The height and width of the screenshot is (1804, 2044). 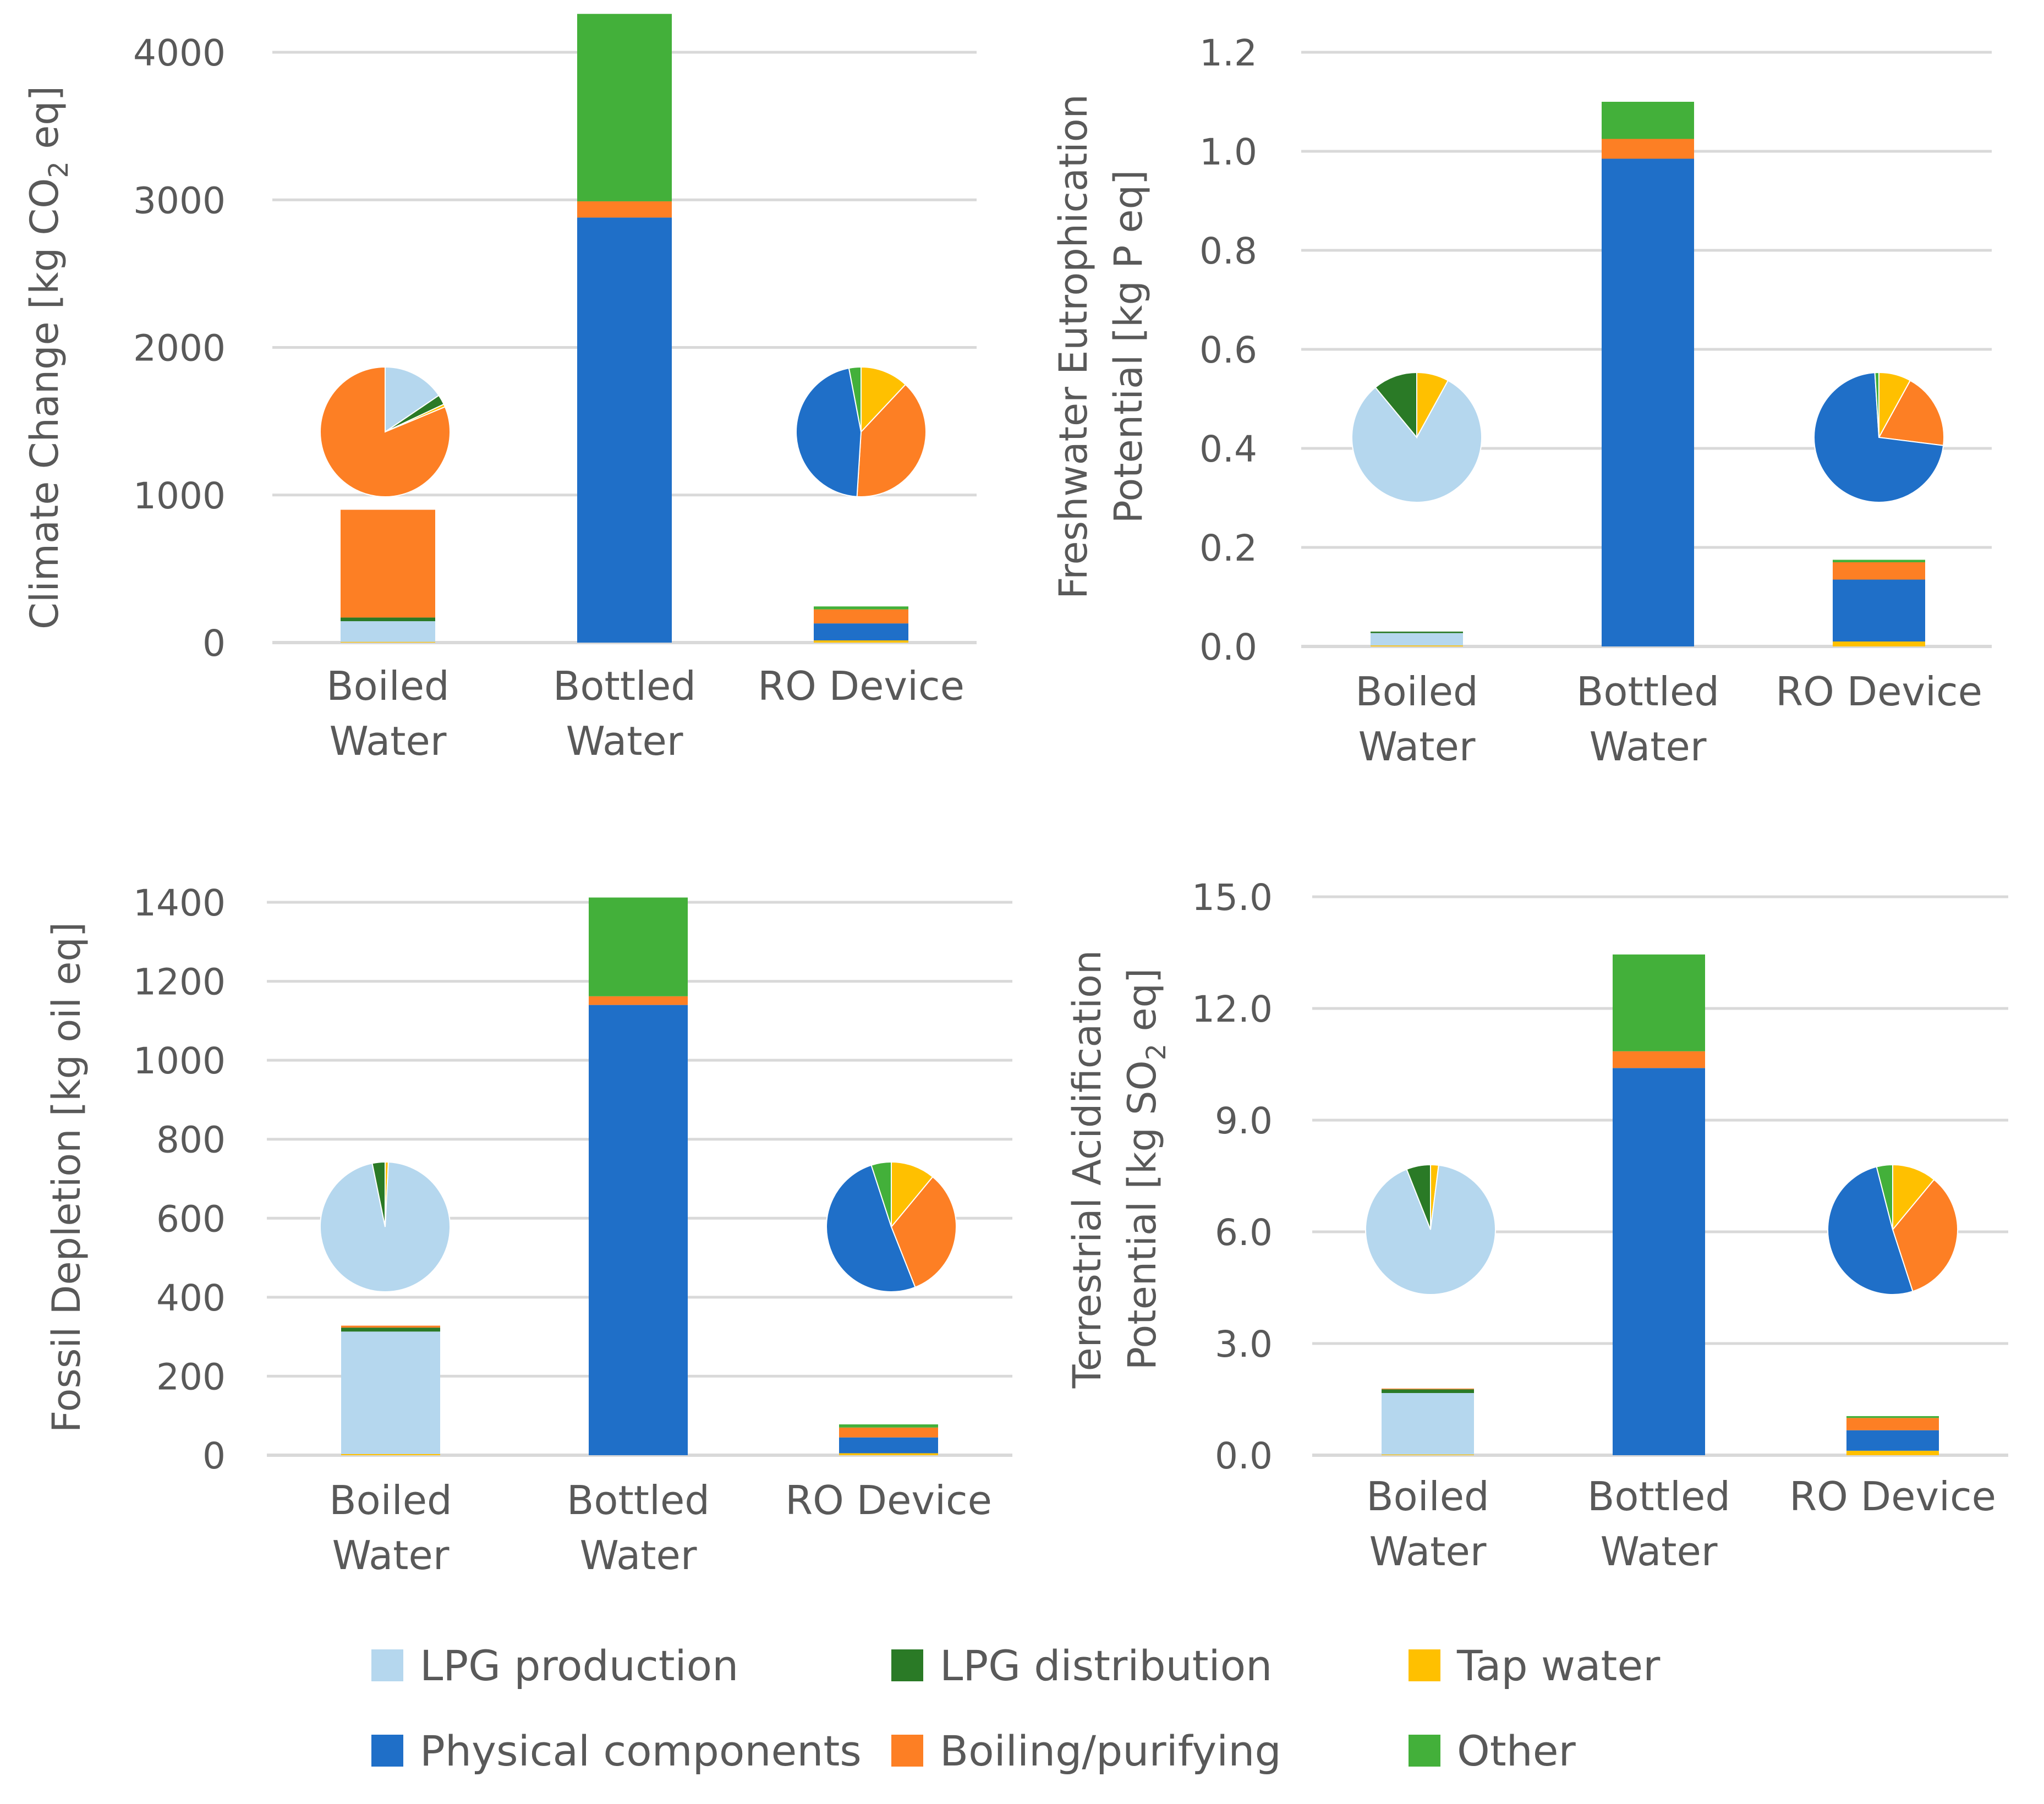 I want to click on y-tick-label: 0.4, so click(x=1228, y=449).